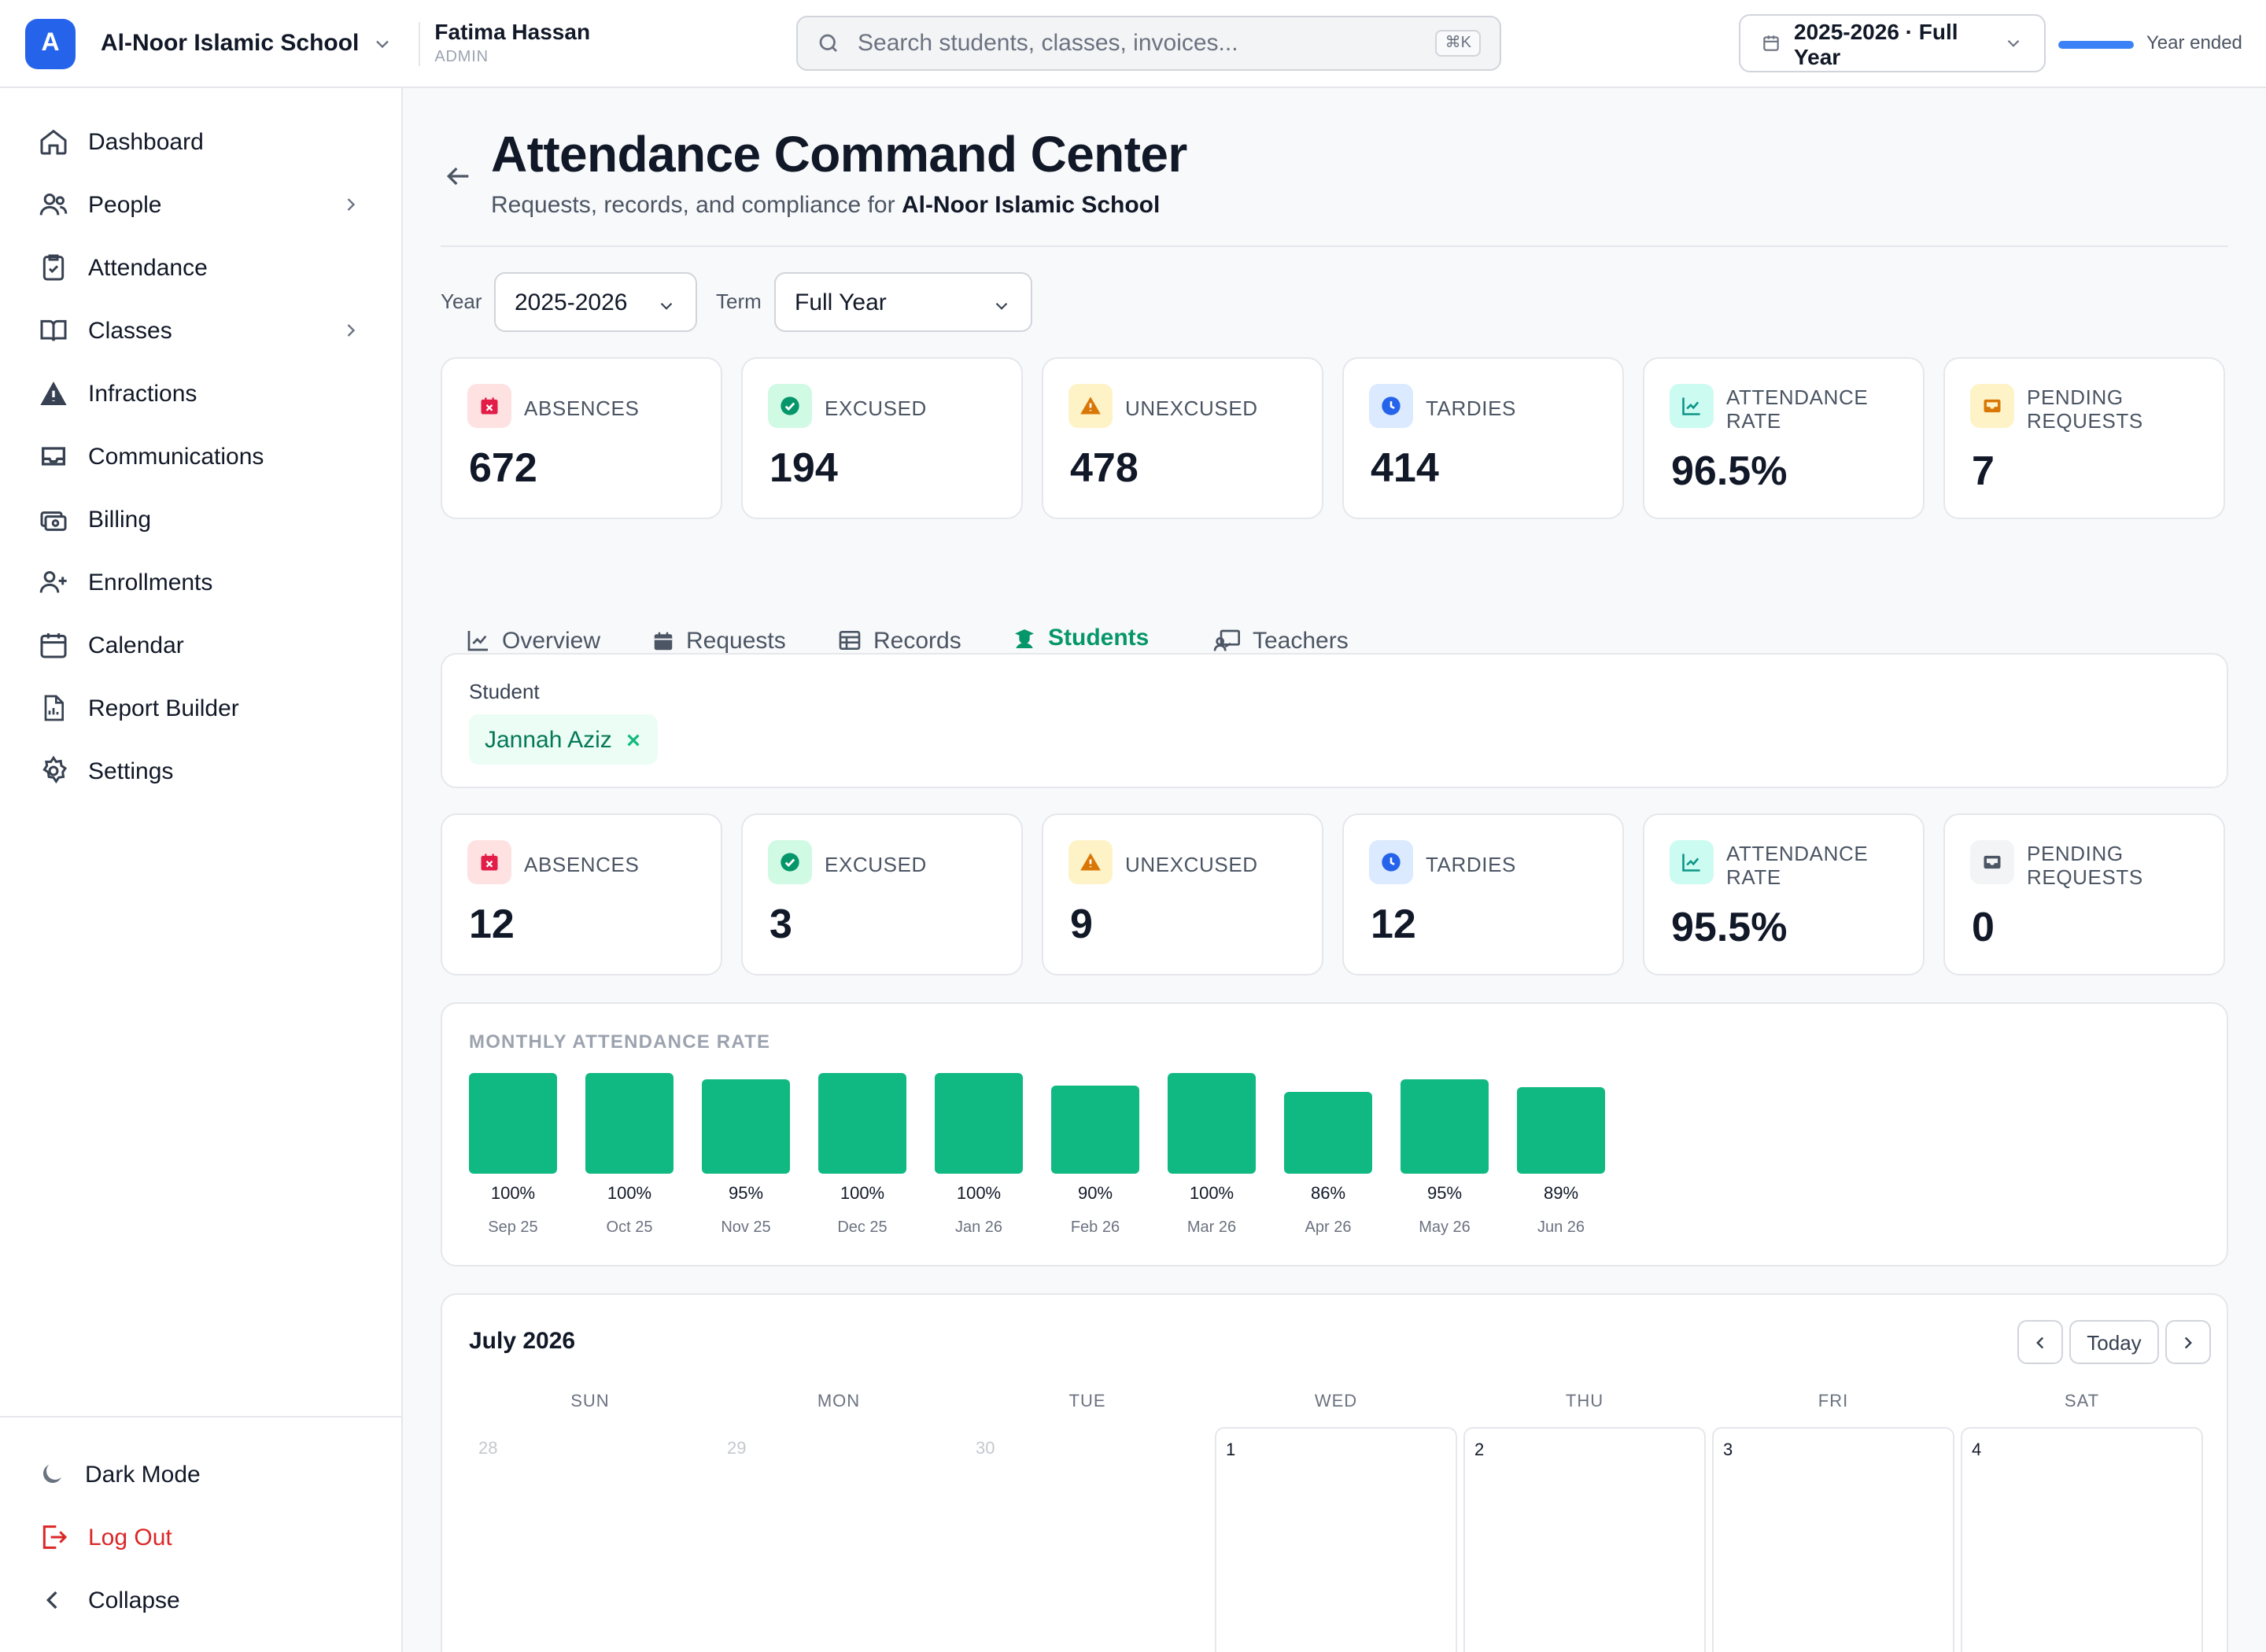 The image size is (2266, 1652). I want to click on next-month-button, so click(2188, 1342).